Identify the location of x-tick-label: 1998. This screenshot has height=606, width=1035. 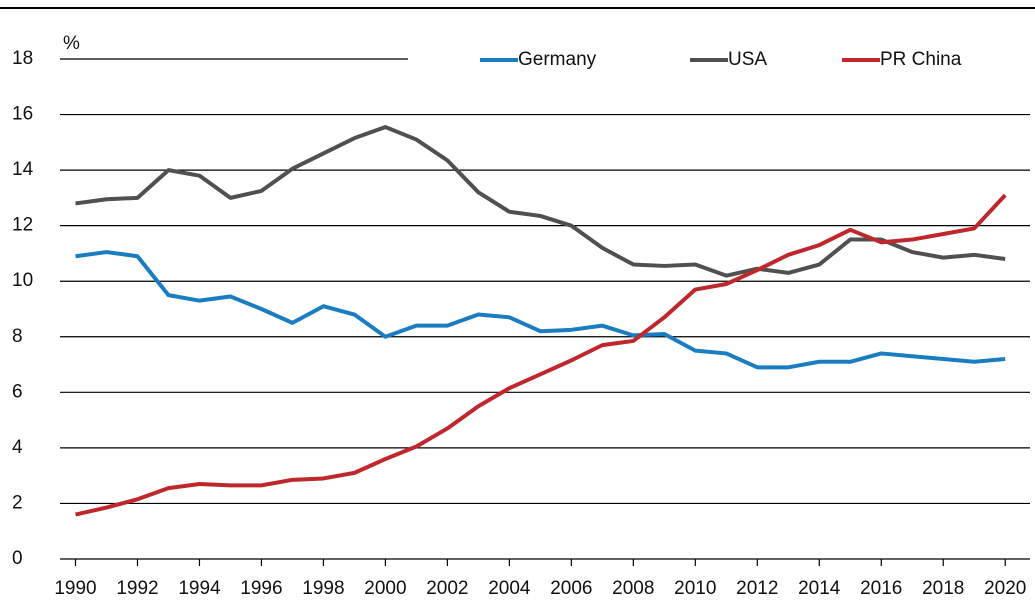
(323, 588).